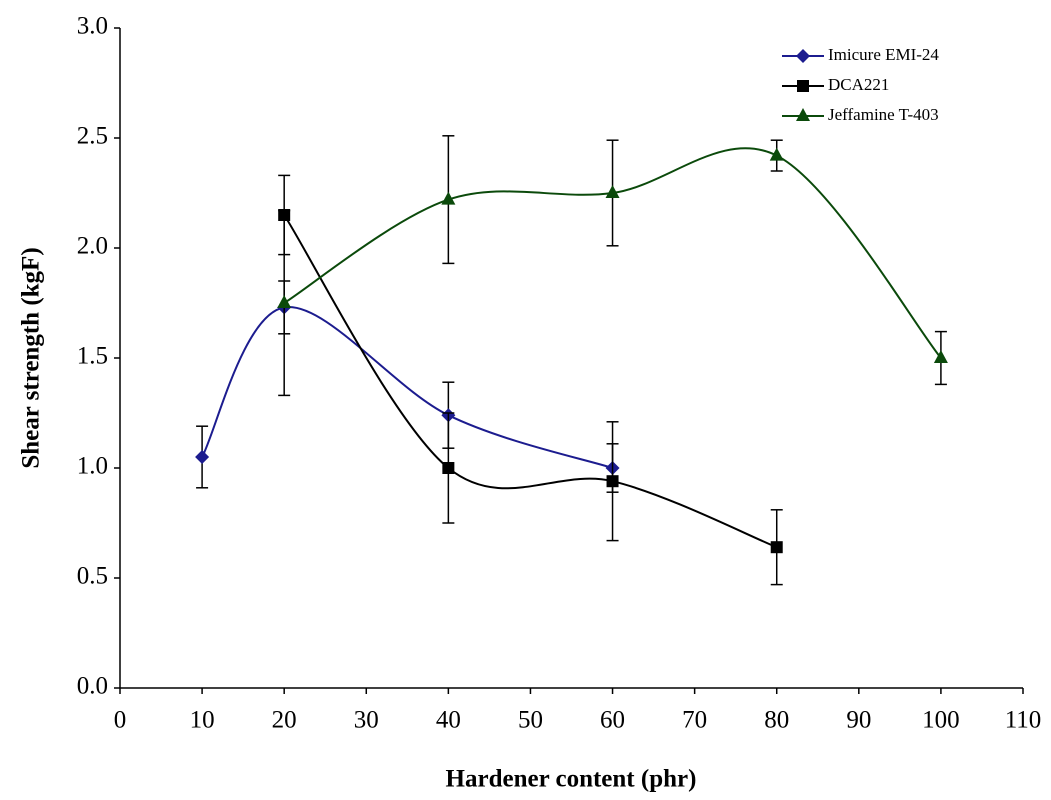 The width and height of the screenshot is (1051, 800). What do you see at coordinates (92, 356) in the screenshot?
I see `y-tick-label: 1.5` at bounding box center [92, 356].